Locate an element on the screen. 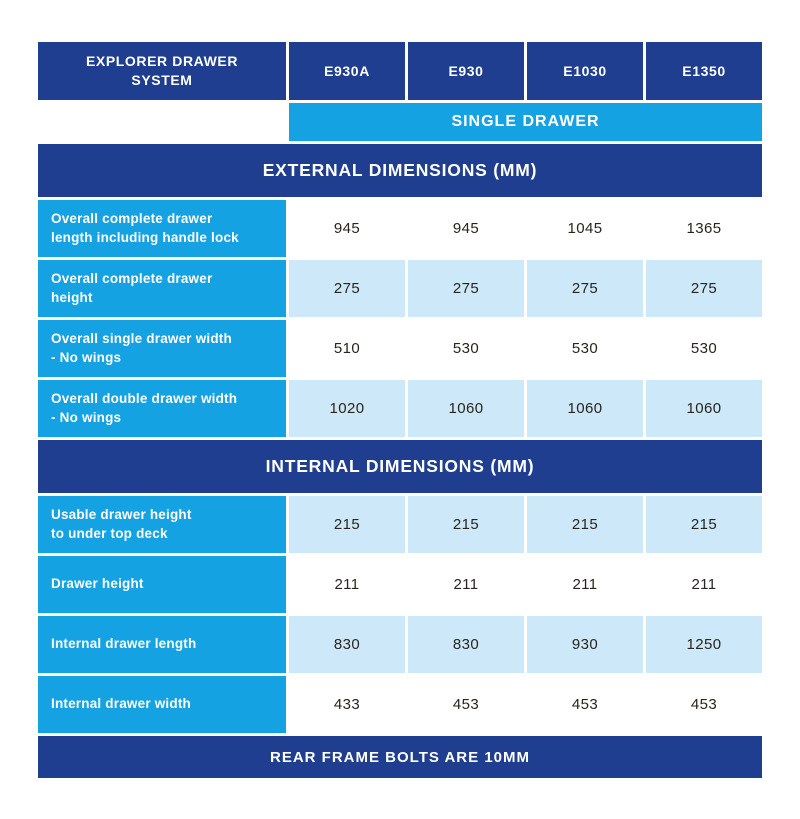 Image resolution: width=800 pixels, height=819 pixels. row-label: Internal drawer width is located at coordinates (162, 704).